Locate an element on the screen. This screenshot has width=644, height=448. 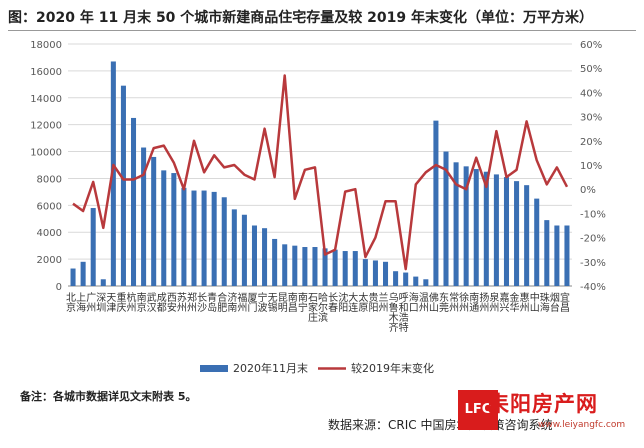
x-tick-label: 南通 is located at coordinates (473, 301).